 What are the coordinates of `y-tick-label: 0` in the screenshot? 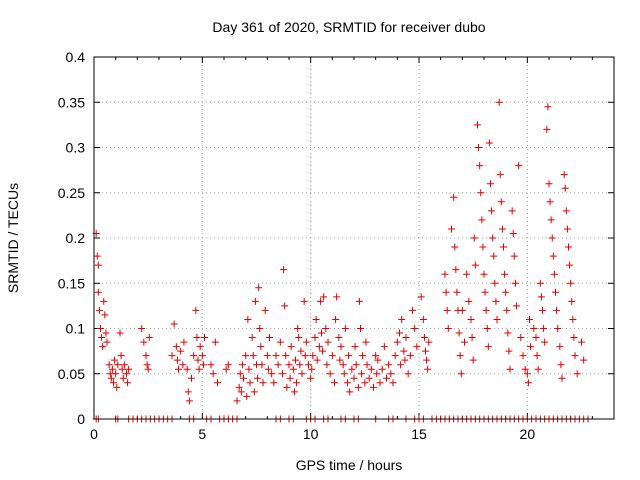 It's located at (81, 419).